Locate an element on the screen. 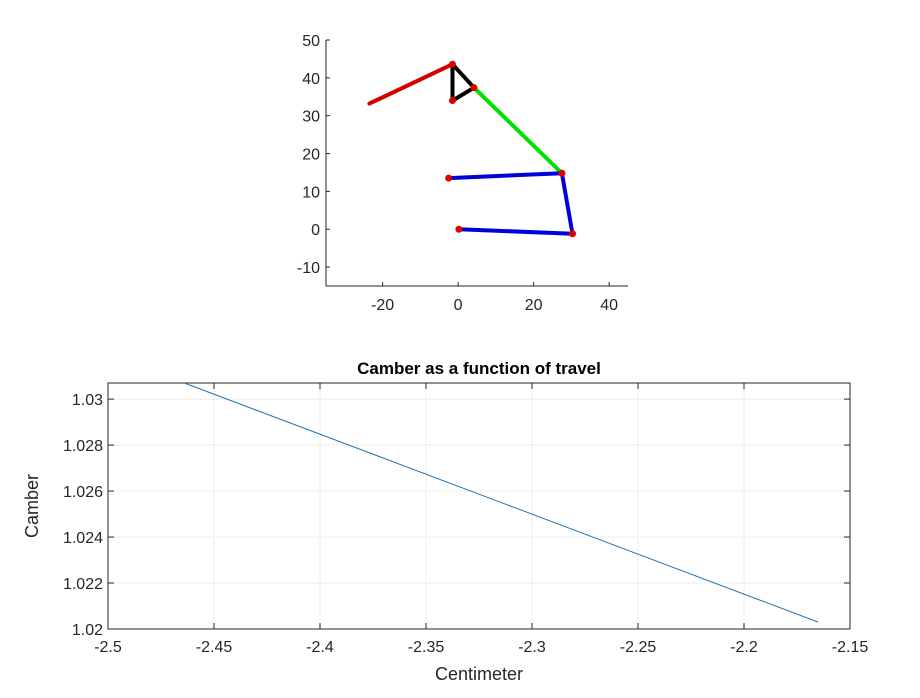  suspension-linkage-plot: -20 0 20 40 -10 0 10 20 30 40 50 is located at coordinates (462, 173).